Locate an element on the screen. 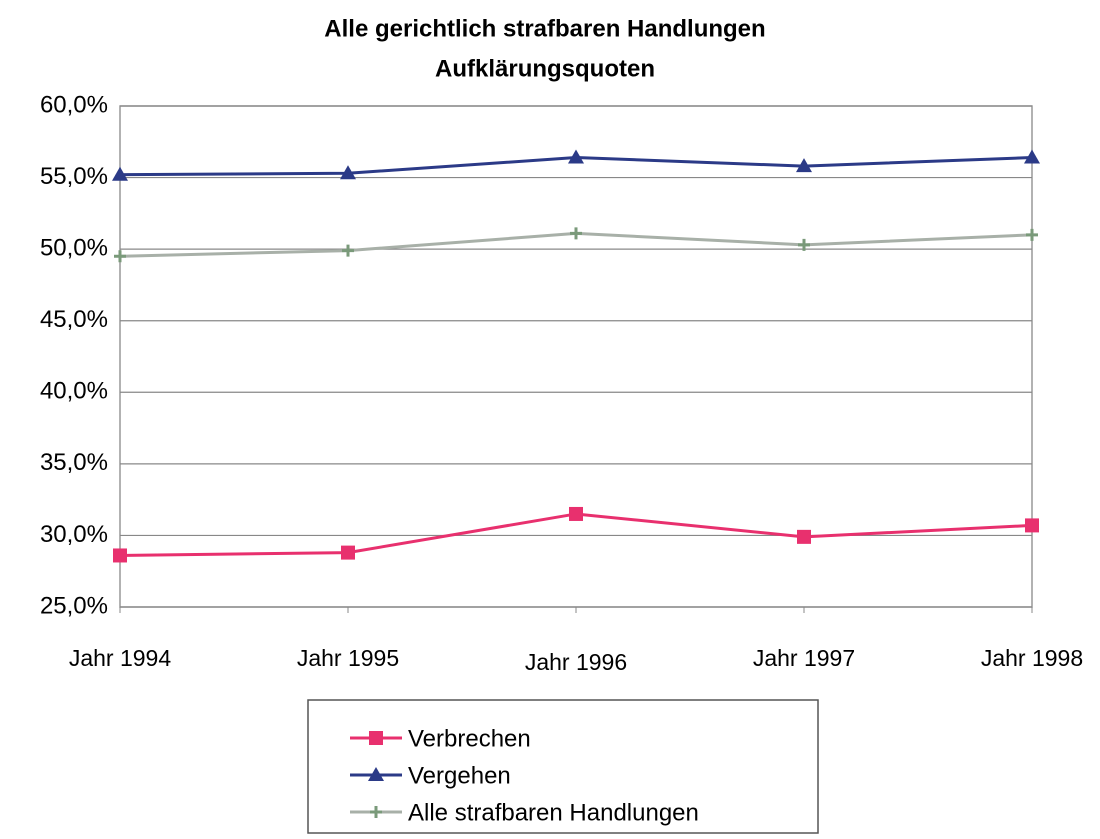 This screenshot has width=1100, height=839. y-tick-label: 55,0% is located at coordinates (74, 176).